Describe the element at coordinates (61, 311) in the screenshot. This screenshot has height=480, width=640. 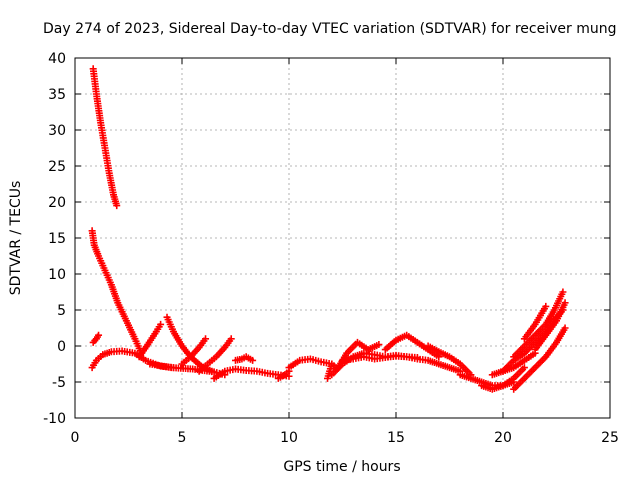
I see `y-tick-label: 5` at that location.